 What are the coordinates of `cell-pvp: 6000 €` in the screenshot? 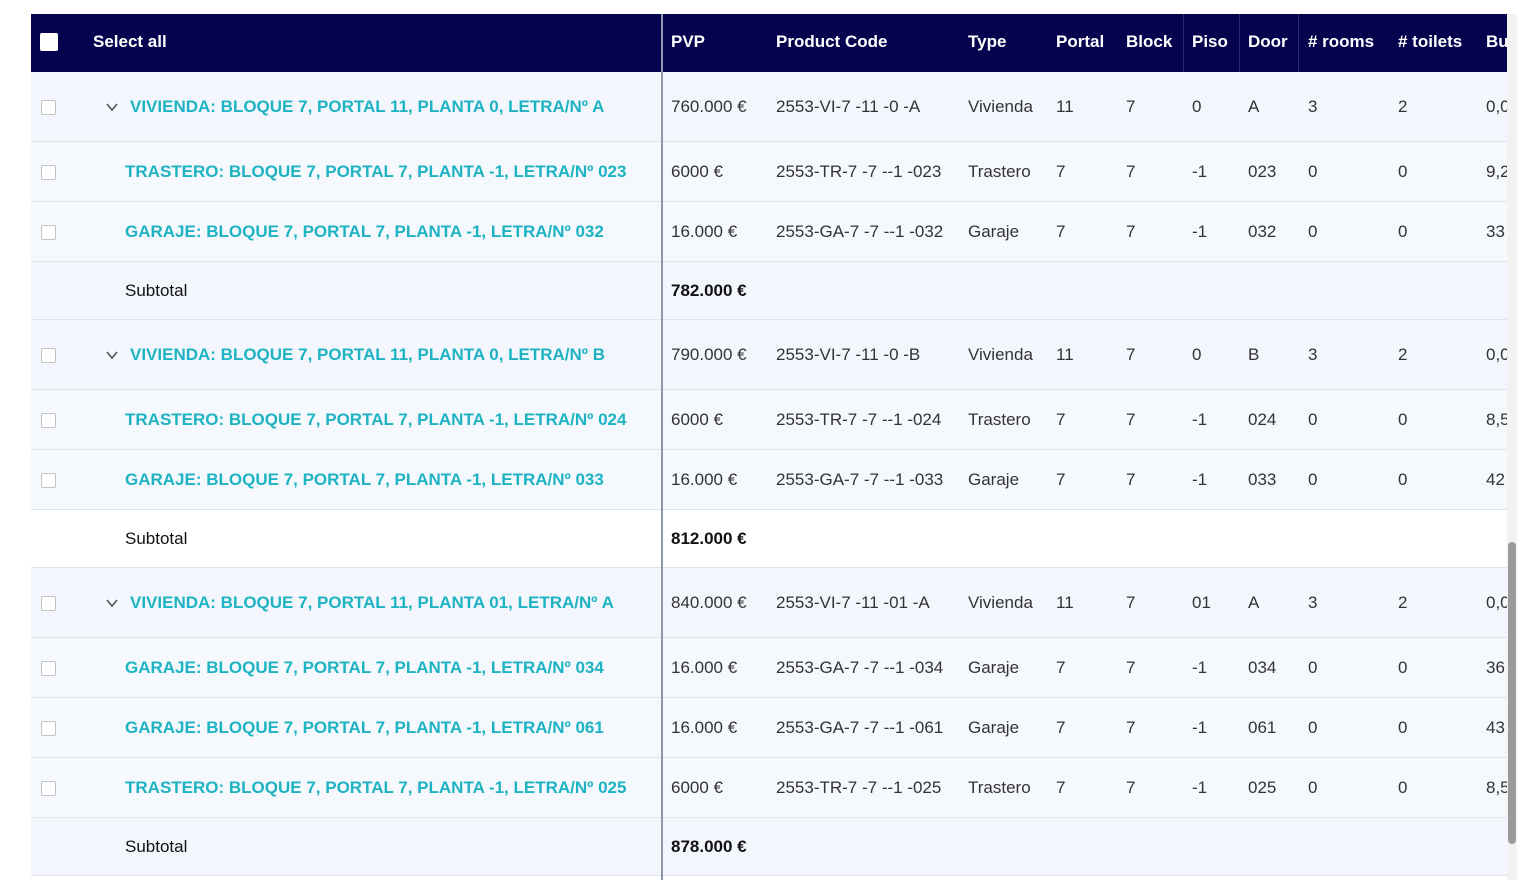 It's located at (697, 419).